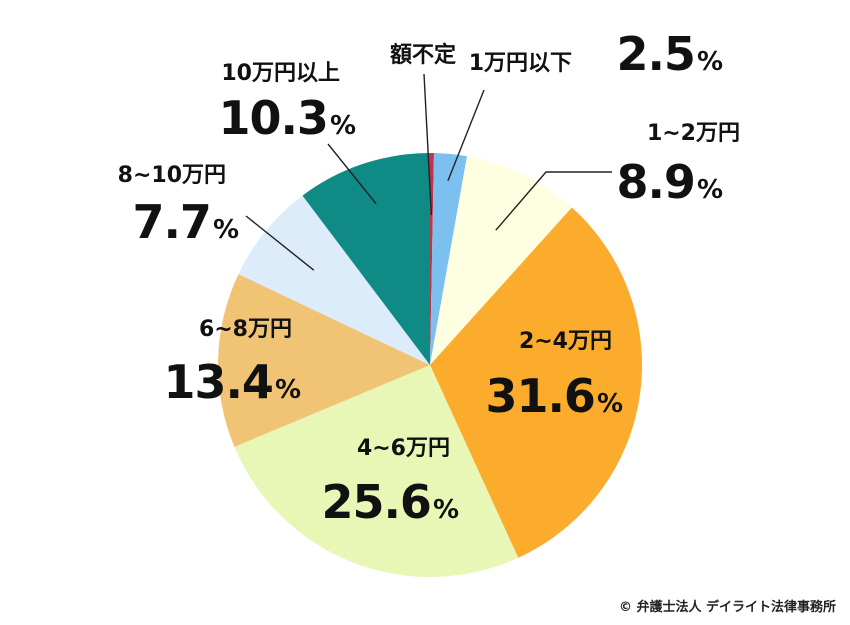 This screenshot has width=850, height=625. What do you see at coordinates (245, 329) in the screenshot?
I see `slice-label-5: 6~8万円` at bounding box center [245, 329].